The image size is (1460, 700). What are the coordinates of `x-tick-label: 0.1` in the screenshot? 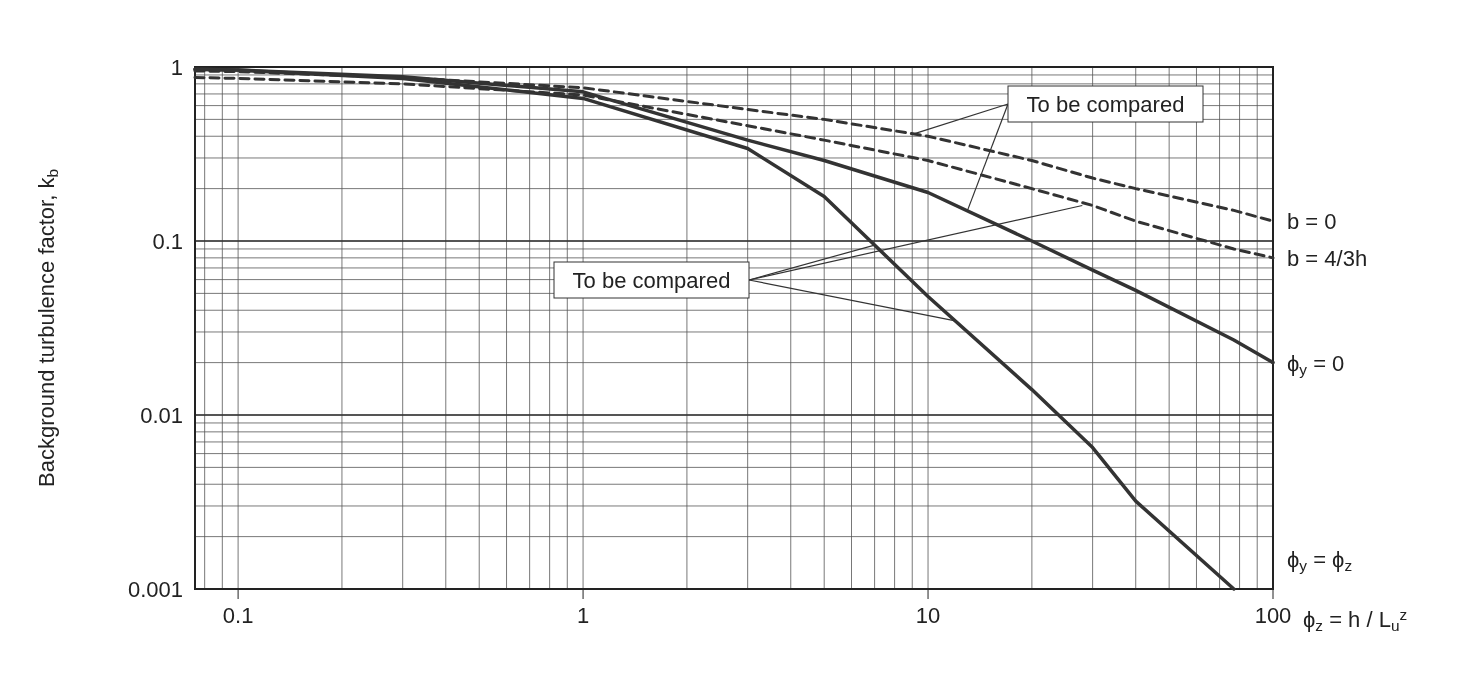 It's located at (238, 615).